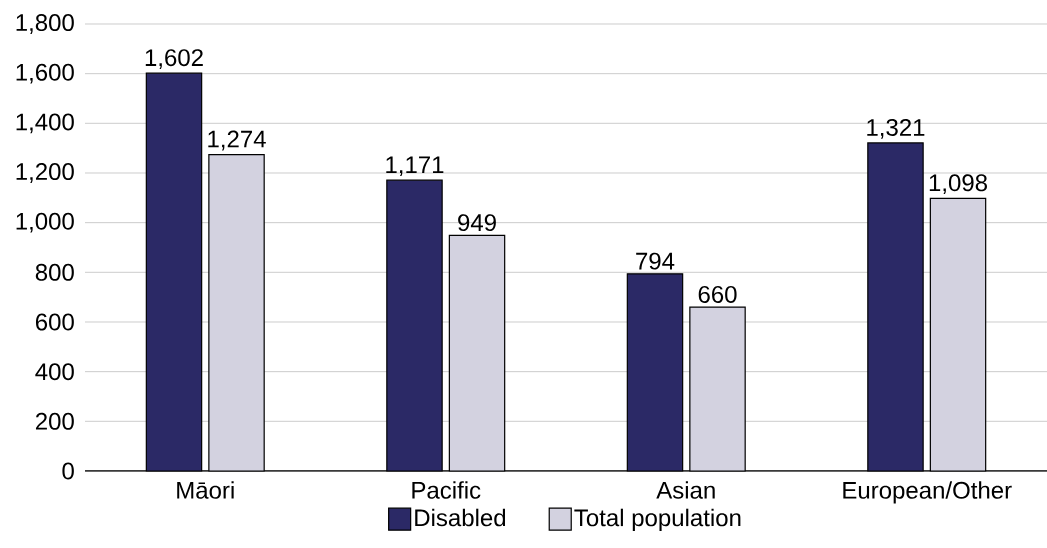 This screenshot has height=548, width=1047. I want to click on data-label: 1,321, so click(896, 128).